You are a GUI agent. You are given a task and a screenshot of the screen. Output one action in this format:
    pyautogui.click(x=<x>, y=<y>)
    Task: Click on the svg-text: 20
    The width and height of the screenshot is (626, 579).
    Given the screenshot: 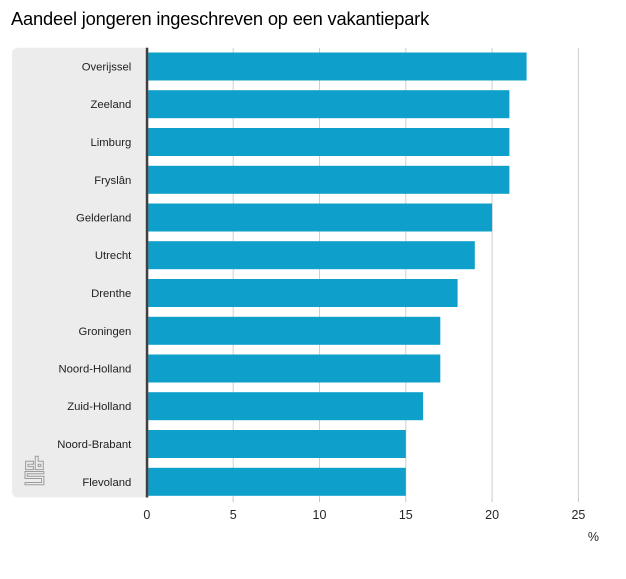 What is the action you would take?
    pyautogui.click(x=492, y=515)
    